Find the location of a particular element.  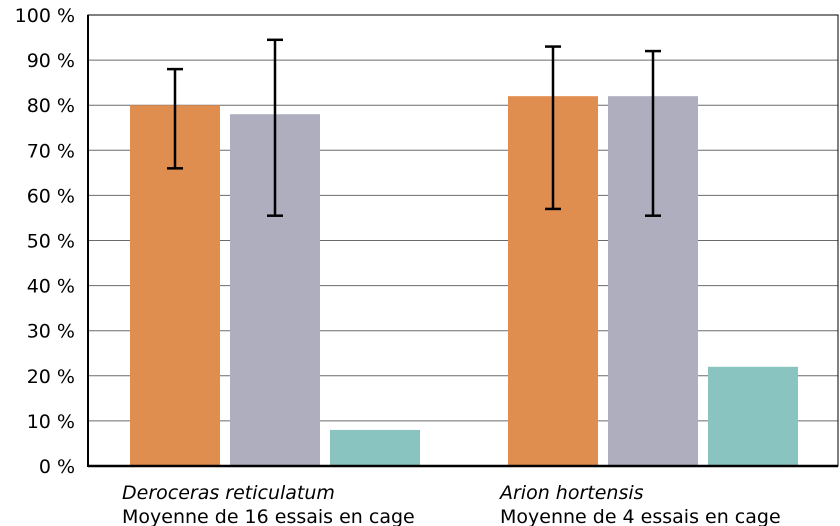

y-tick-label: 50 % is located at coordinates (51, 242).